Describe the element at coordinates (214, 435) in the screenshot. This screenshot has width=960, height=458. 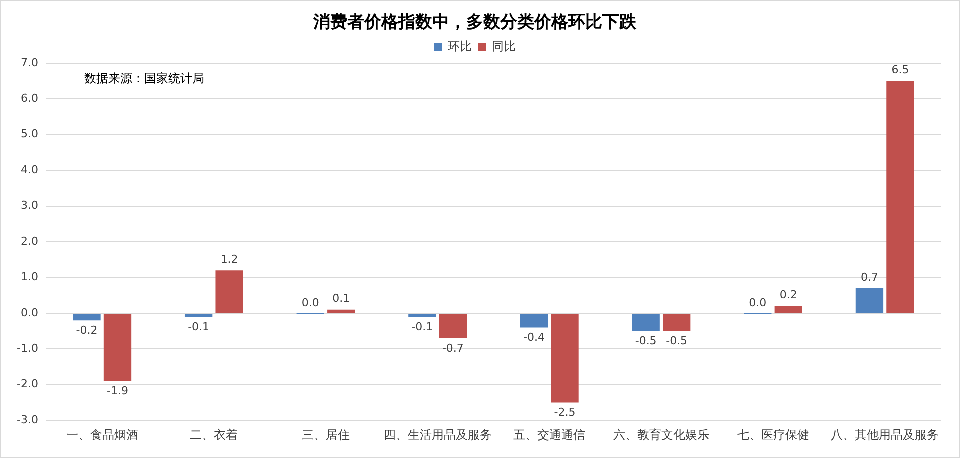
I see `x-tick-label: 二、衣着` at that location.